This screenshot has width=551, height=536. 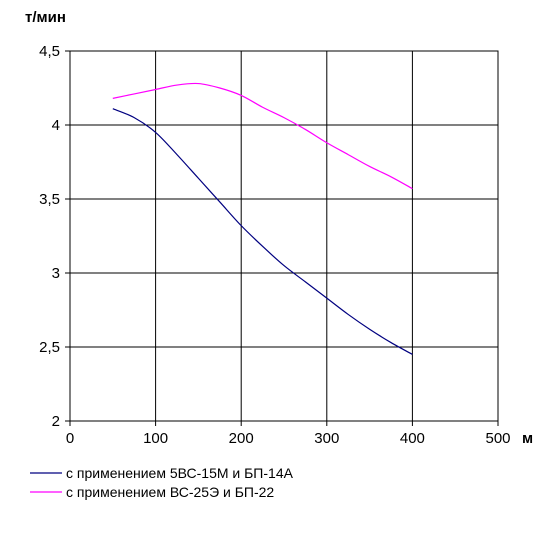 What do you see at coordinates (49, 199) in the screenshot?
I see `y-tick-label: 3,5` at bounding box center [49, 199].